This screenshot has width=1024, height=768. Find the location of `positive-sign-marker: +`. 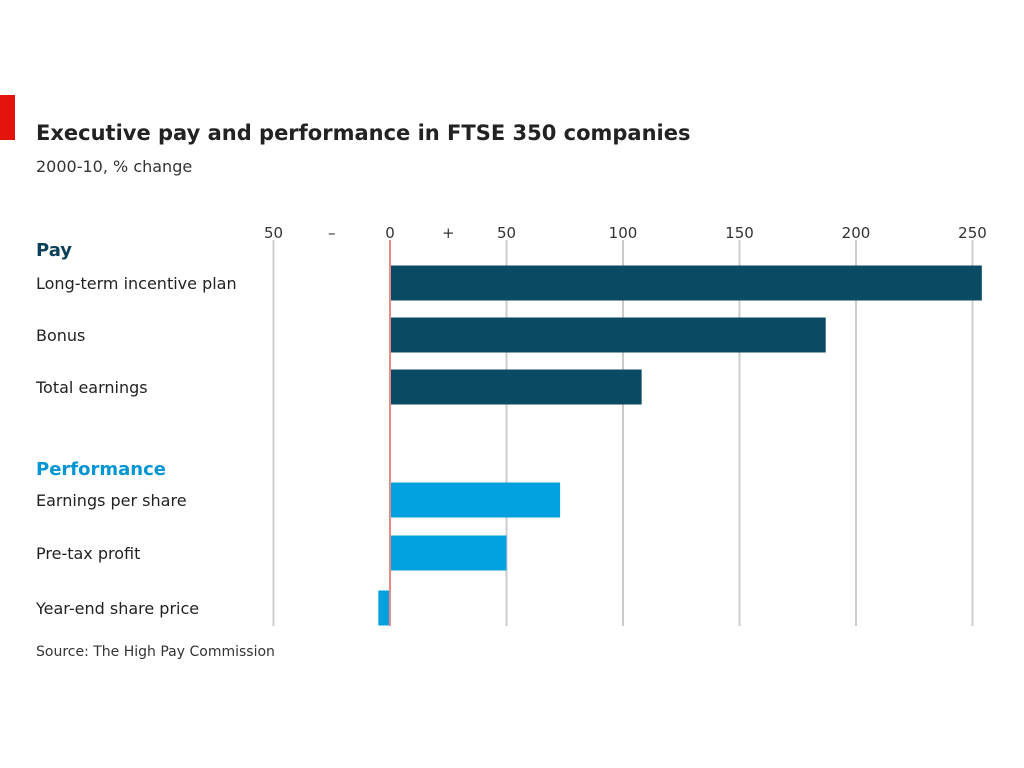

positive-sign-marker: + is located at coordinates (448, 233).